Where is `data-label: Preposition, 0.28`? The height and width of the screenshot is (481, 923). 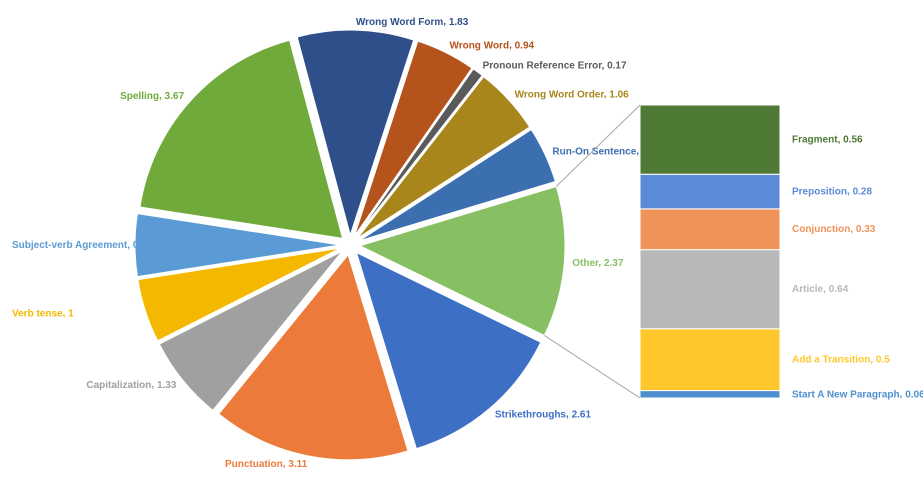
data-label: Preposition, 0.28 is located at coordinates (832, 191).